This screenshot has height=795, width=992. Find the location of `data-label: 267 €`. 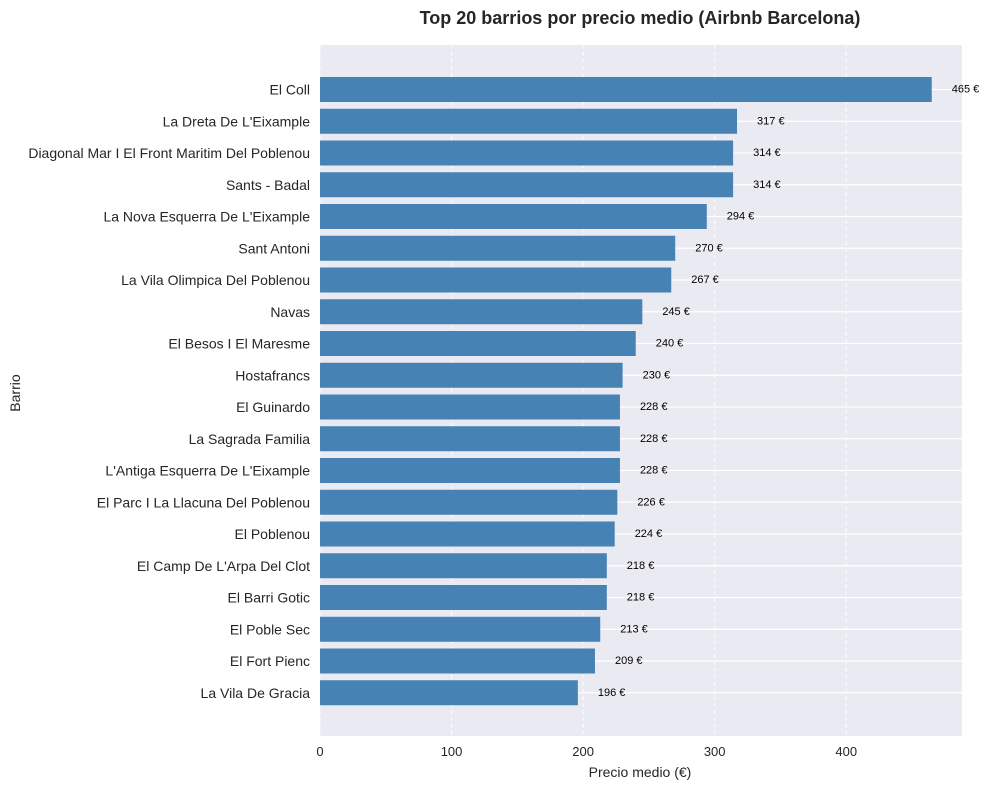

data-label: 267 € is located at coordinates (705, 280).